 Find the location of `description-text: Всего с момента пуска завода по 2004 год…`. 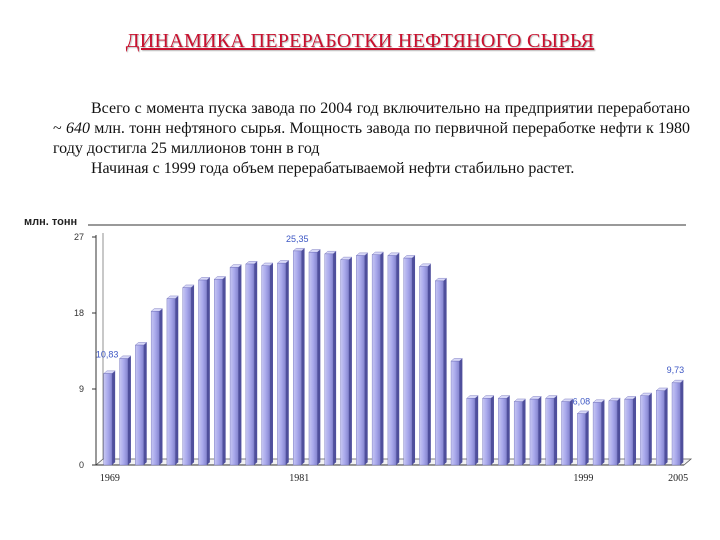

description-text: Всего с момента пуска завода по 2004 год… is located at coordinates (371, 139).